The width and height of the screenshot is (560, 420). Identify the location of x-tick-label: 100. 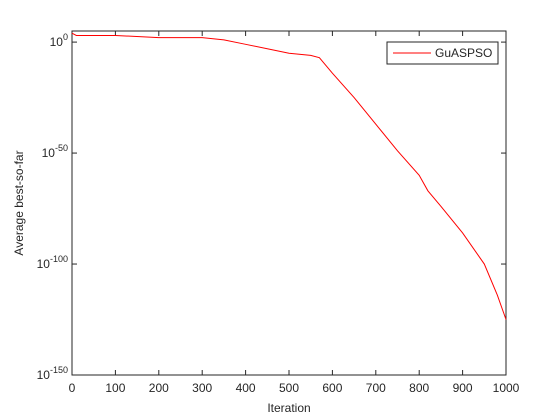
(115, 388).